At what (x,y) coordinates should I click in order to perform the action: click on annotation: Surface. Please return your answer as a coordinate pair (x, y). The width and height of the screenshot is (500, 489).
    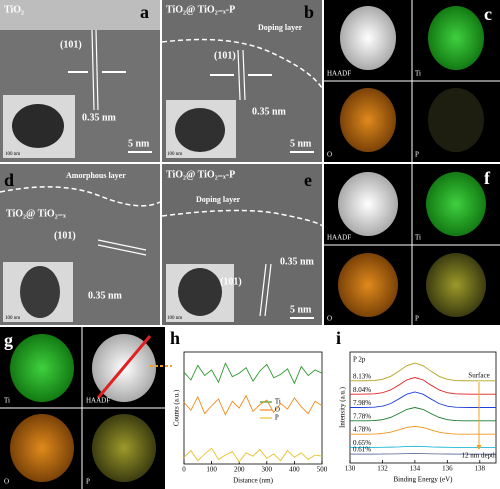
    Looking at the image, I should click on (478, 376).